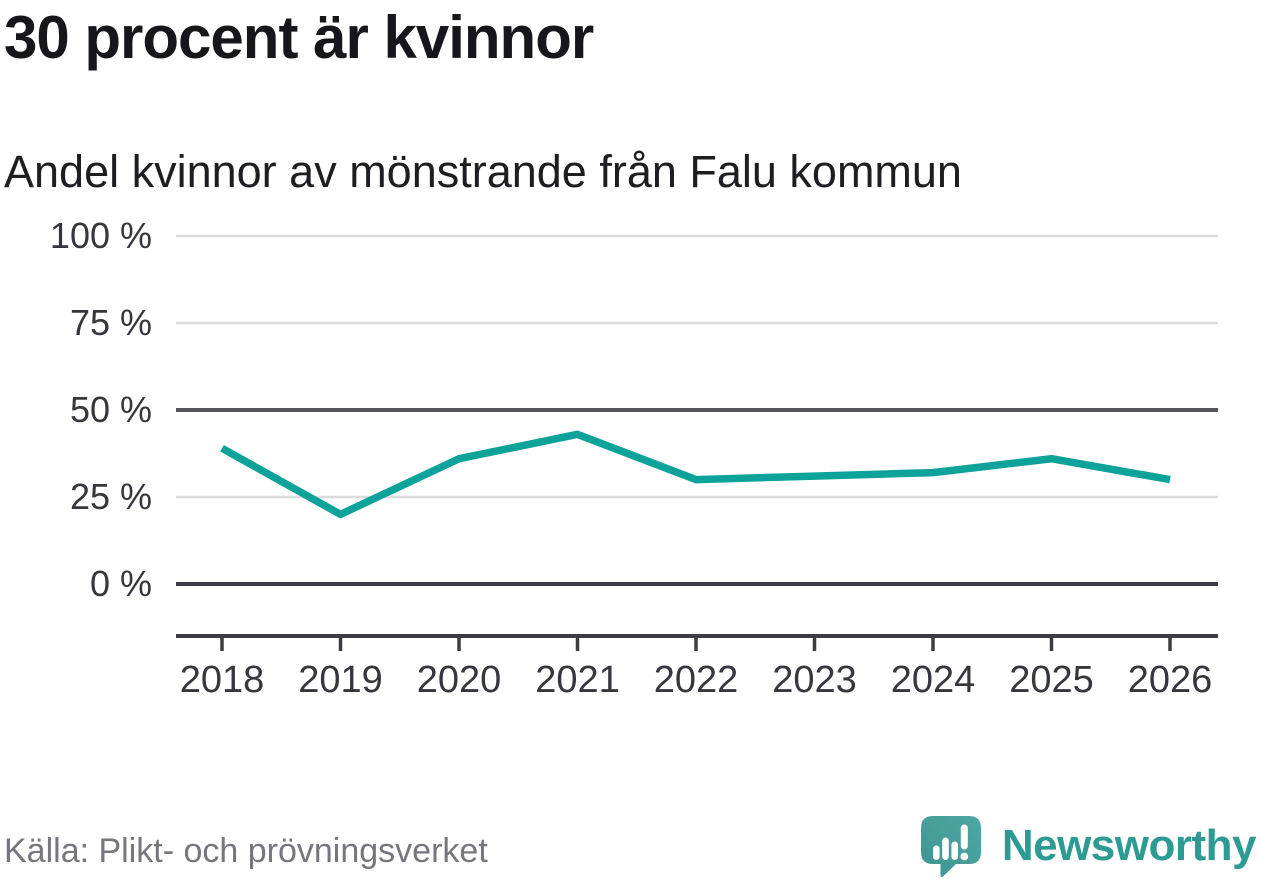 Image resolution: width=1262 pixels, height=879 pixels. What do you see at coordinates (299, 37) in the screenshot?
I see `chart-title: 30 procent är kvinnor` at bounding box center [299, 37].